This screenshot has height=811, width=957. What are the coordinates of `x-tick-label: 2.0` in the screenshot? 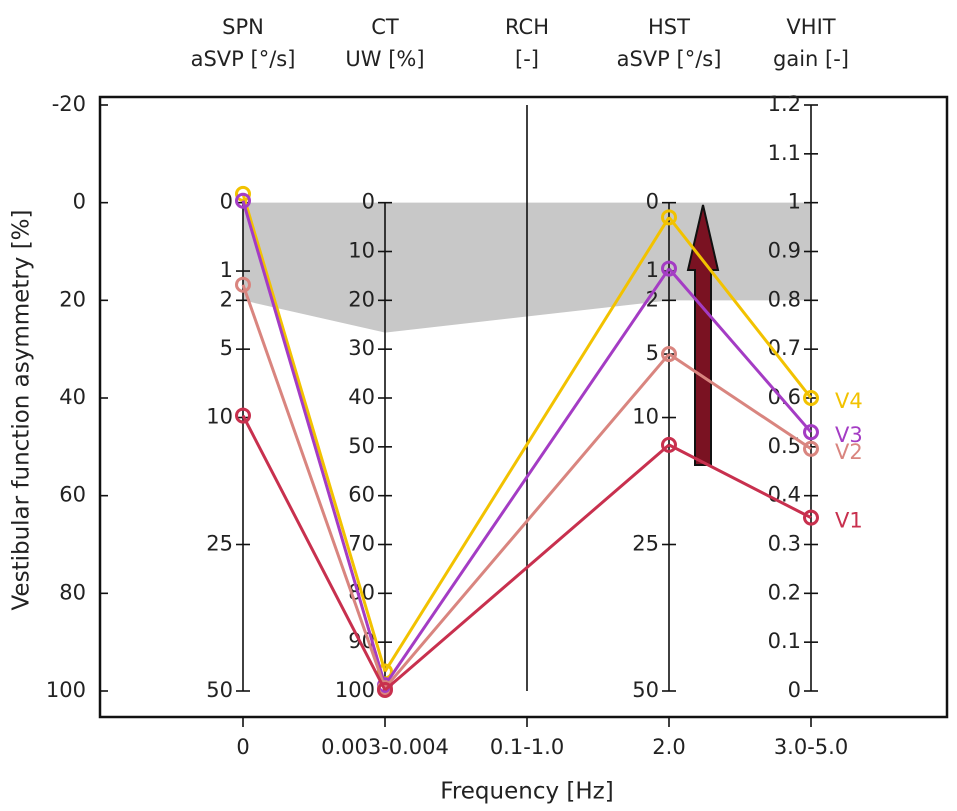 It's located at (668, 747).